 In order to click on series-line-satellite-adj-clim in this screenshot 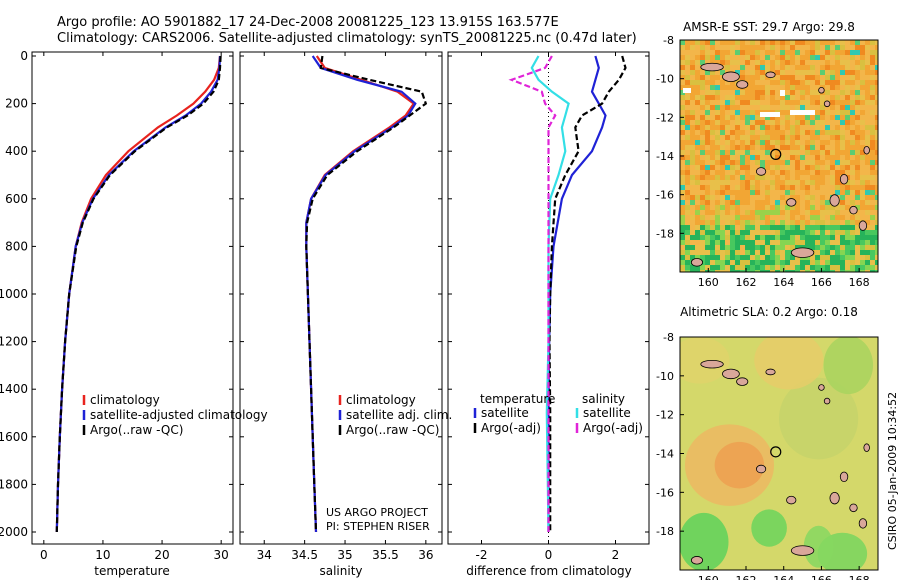, I will do `click(361, 294)`.